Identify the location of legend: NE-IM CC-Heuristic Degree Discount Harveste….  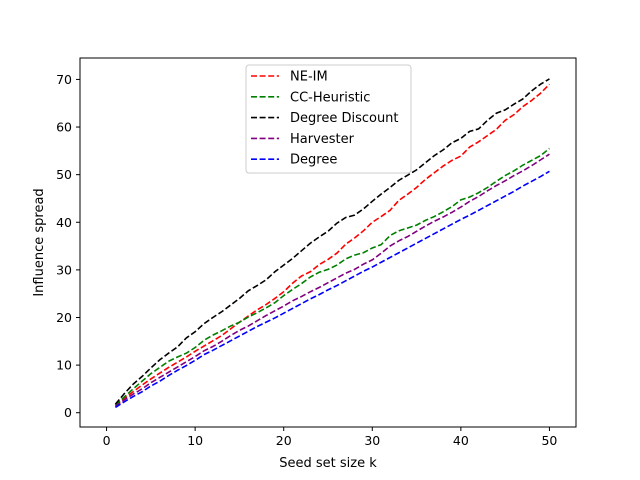
(328, 119).